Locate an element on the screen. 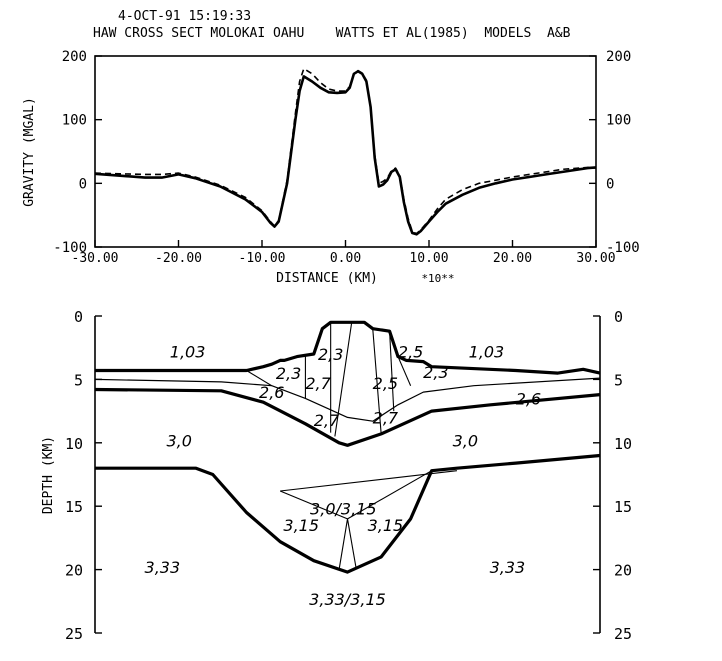 Image resolution: width=722 pixels, height=661 pixels. depth-y-tick-label: 0 is located at coordinates (78, 317).